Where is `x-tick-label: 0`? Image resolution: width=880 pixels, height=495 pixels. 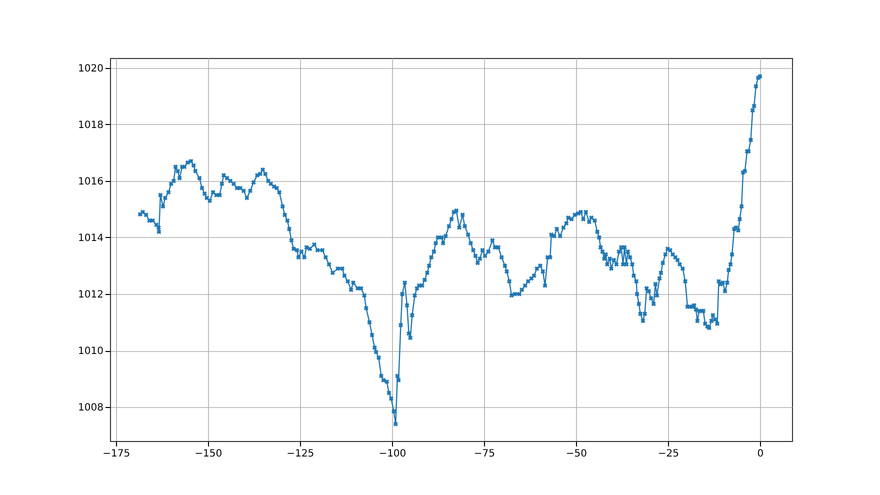
x-tick-label: 0 is located at coordinates (760, 454).